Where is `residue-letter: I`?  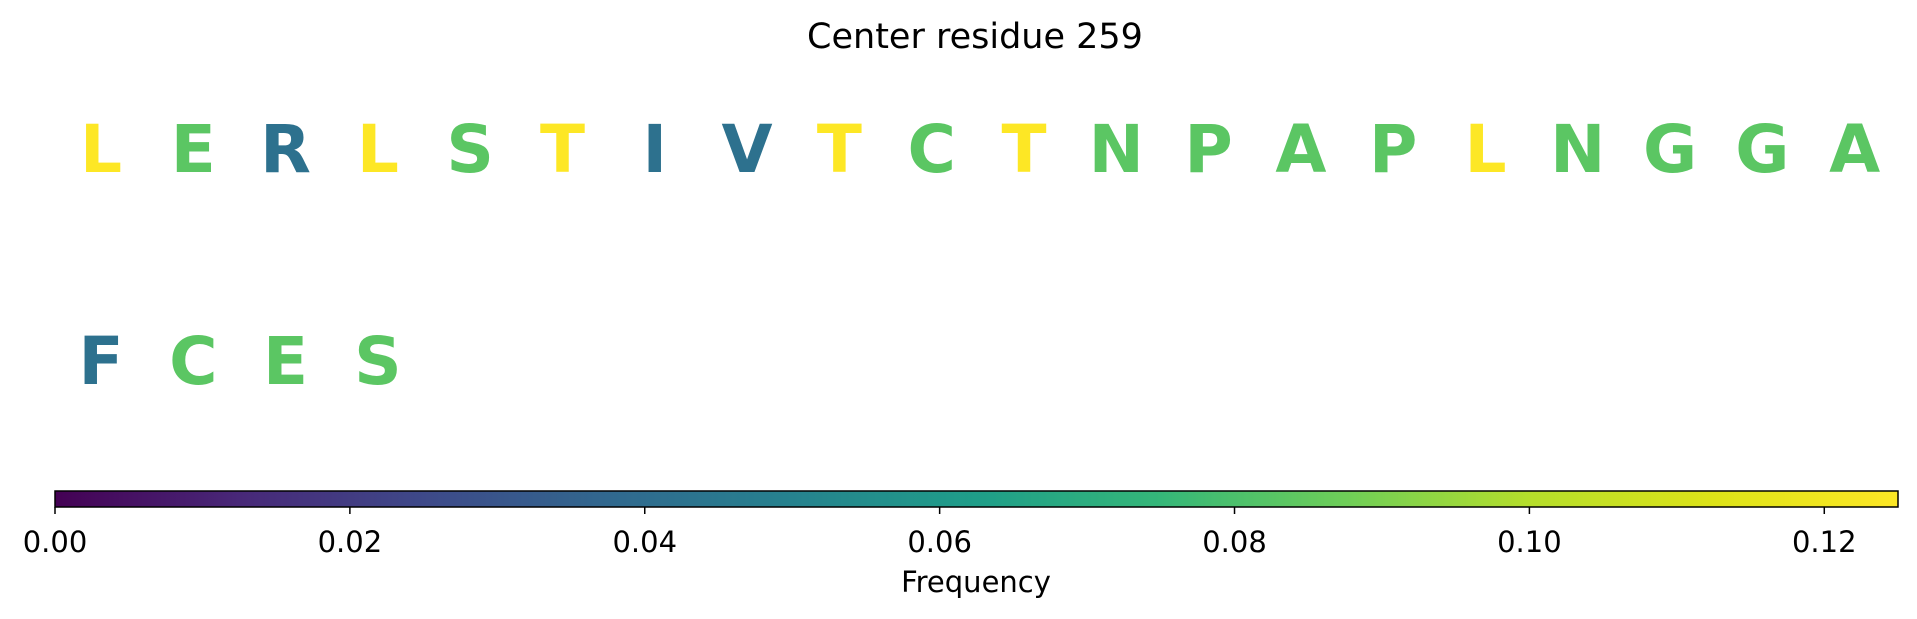
residue-letter: I is located at coordinates (655, 149).